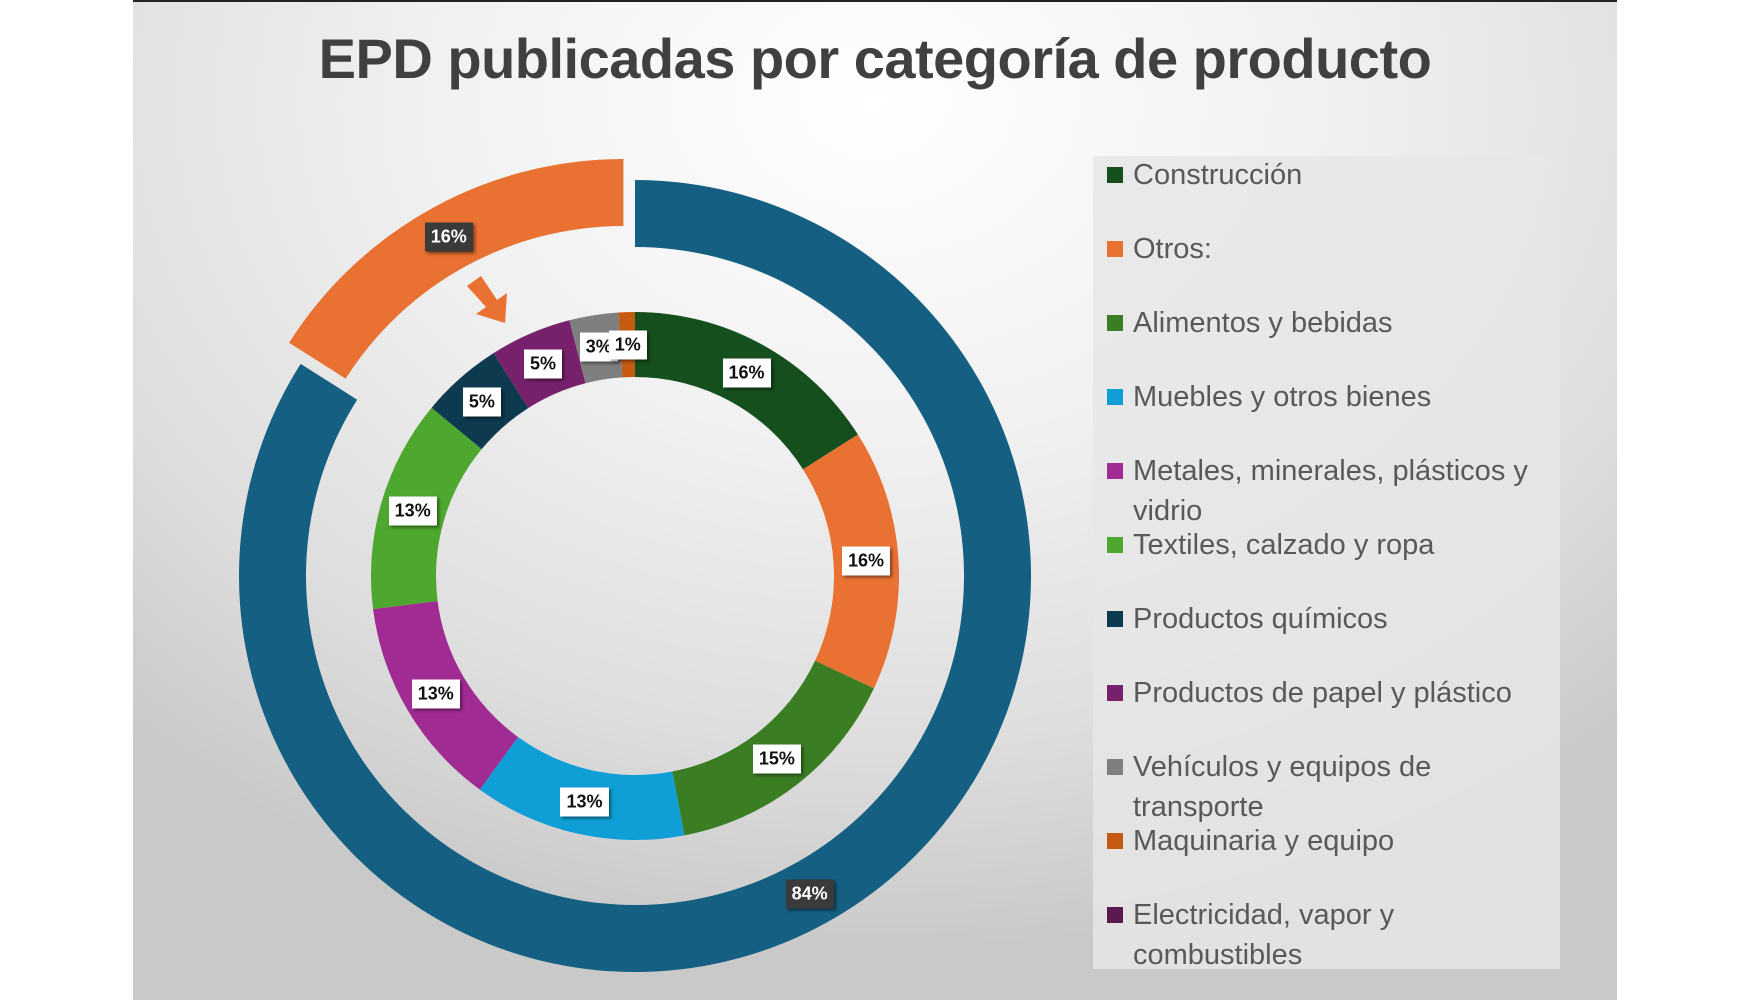 Image resolution: width=1750 pixels, height=1000 pixels. What do you see at coordinates (487, 299) in the screenshot?
I see `arrow-icon` at bounding box center [487, 299].